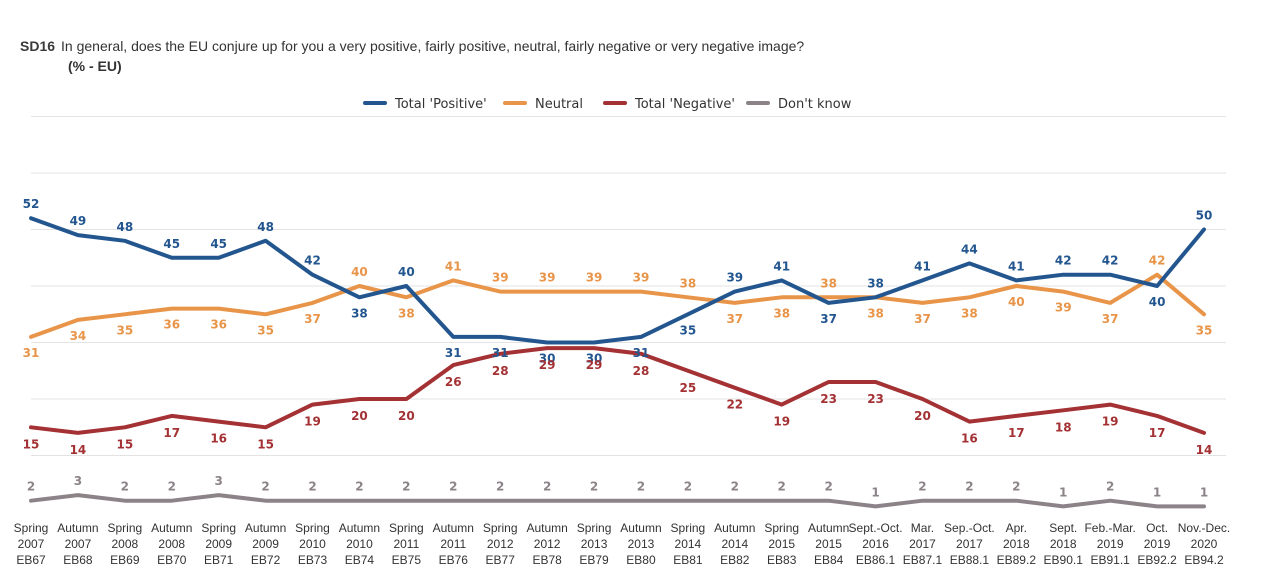 The image size is (1262, 582). What do you see at coordinates (923, 560) in the screenshot?
I see `x-tick-label: EB87.1` at bounding box center [923, 560].